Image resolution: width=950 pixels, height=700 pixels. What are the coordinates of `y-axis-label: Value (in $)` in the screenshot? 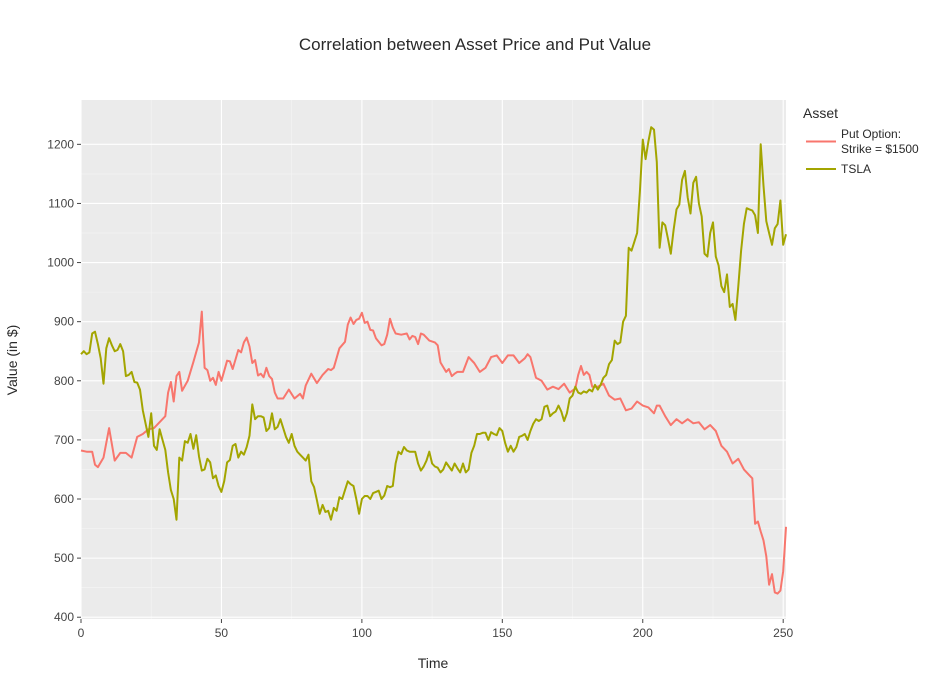 It's located at (12, 360).